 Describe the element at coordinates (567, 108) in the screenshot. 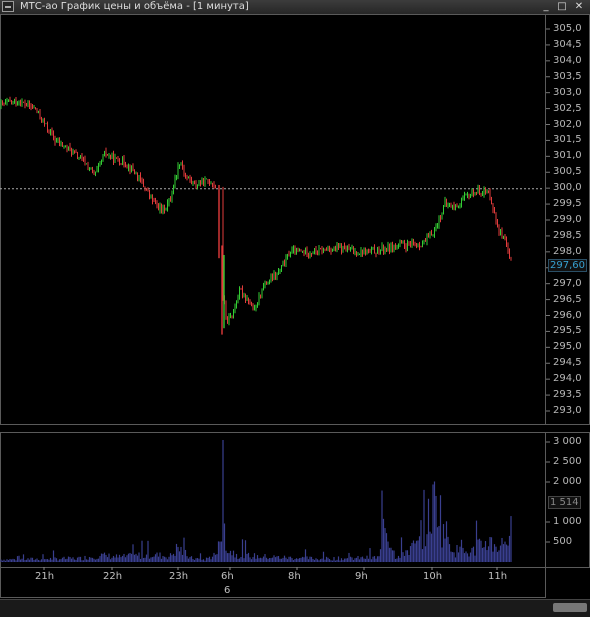

I see `price-tick-label: 302,5` at that location.